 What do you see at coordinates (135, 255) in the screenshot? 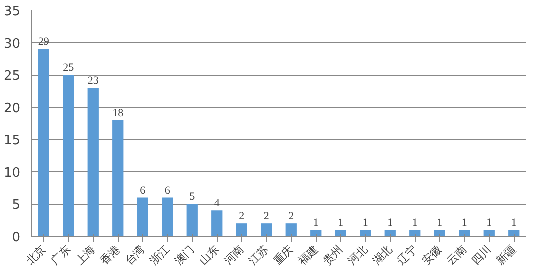
I see `x-tick-label: 台湾` at bounding box center [135, 255].